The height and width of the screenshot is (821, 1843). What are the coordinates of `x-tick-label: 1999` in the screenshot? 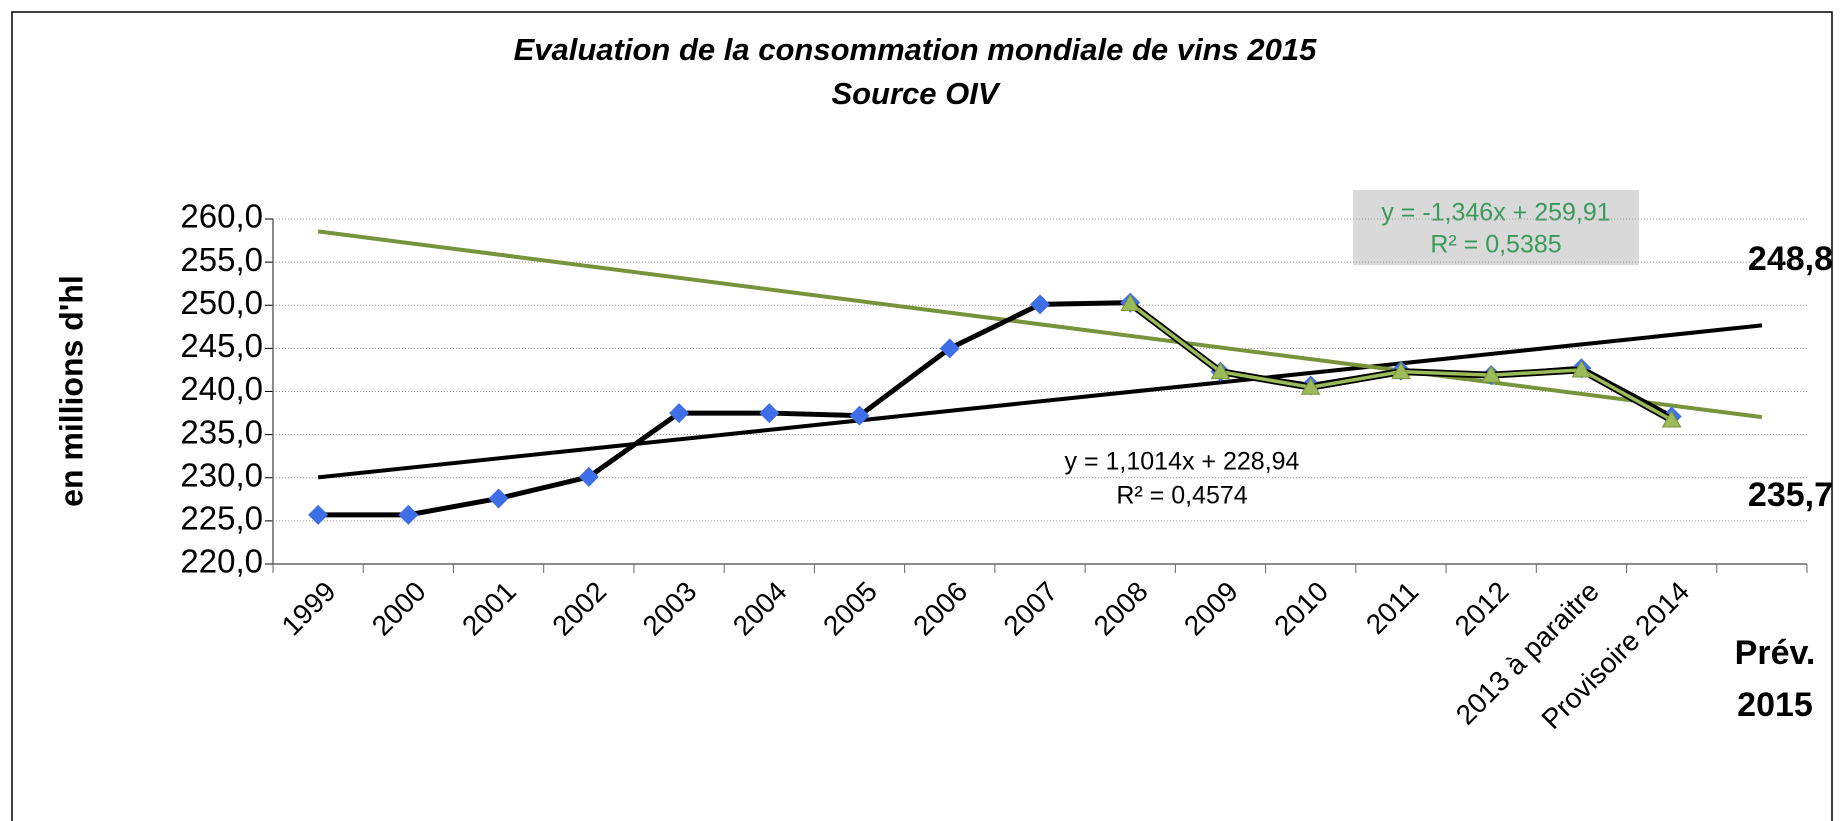 It's located at (309, 609).